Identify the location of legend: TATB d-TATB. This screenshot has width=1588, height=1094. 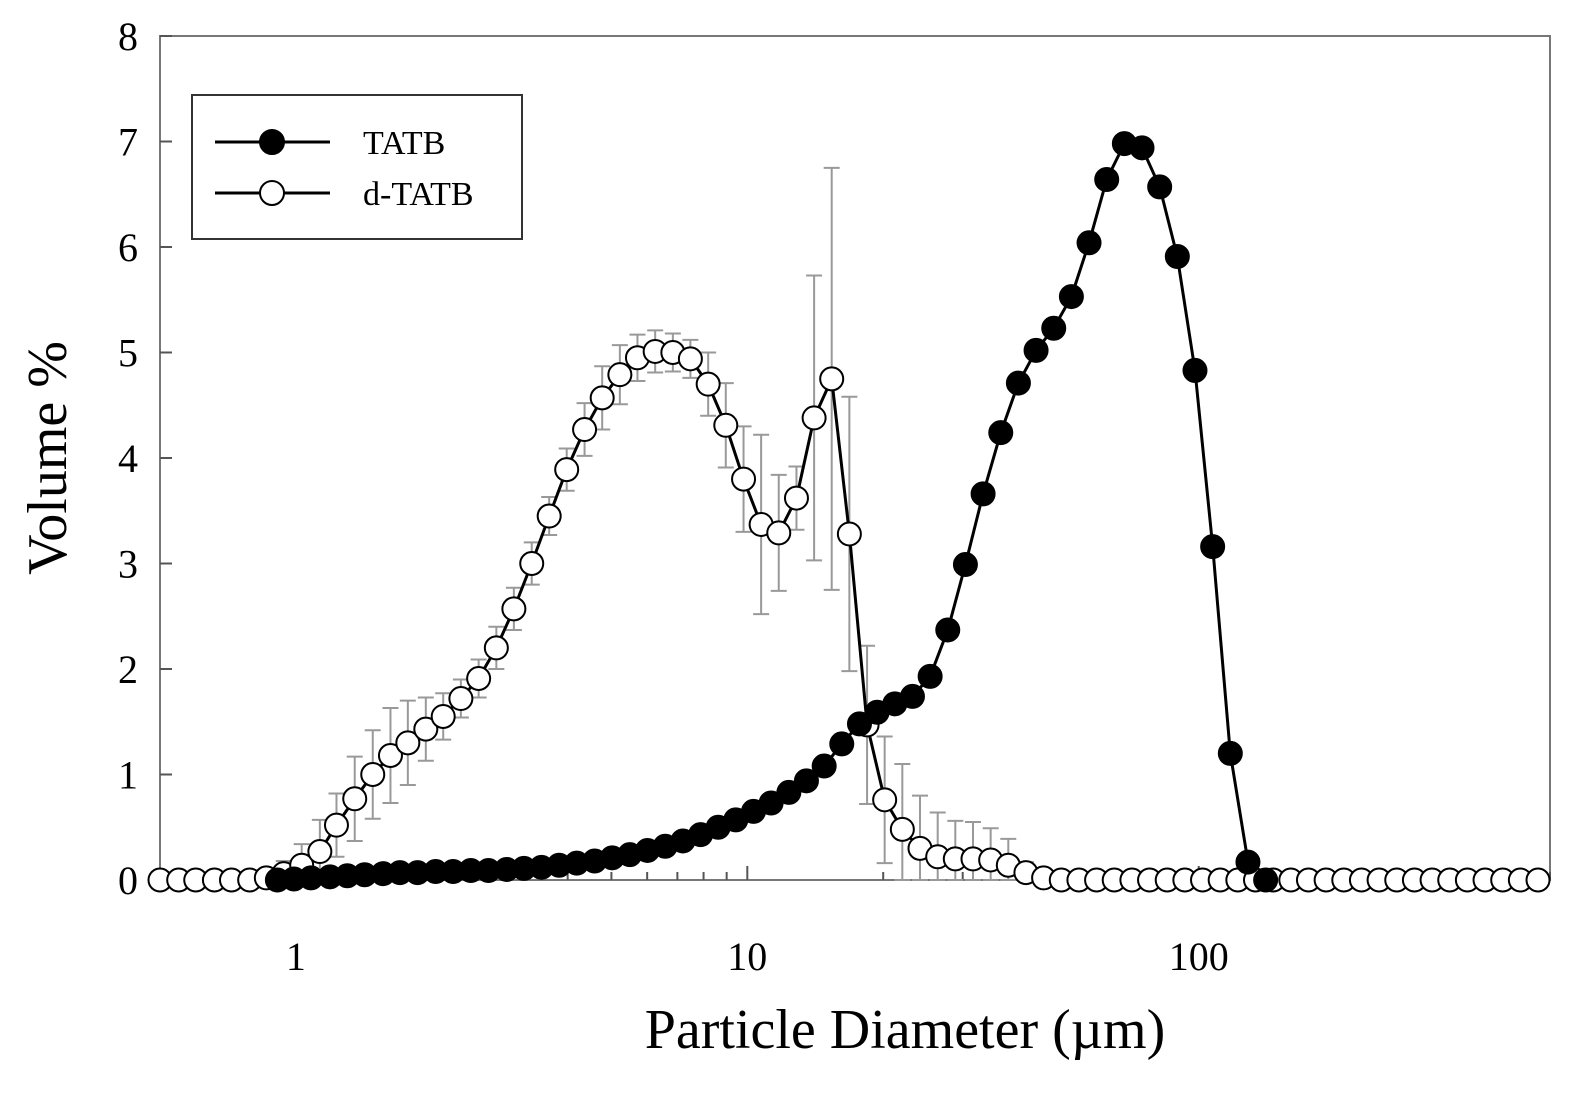
(357, 167).